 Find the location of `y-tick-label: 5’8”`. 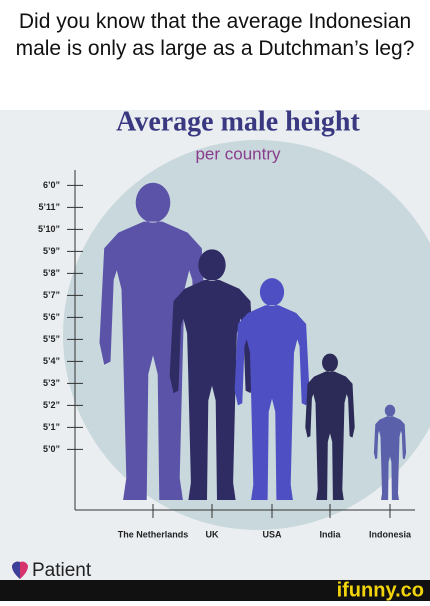

y-tick-label: 5’8” is located at coordinates (51, 273).